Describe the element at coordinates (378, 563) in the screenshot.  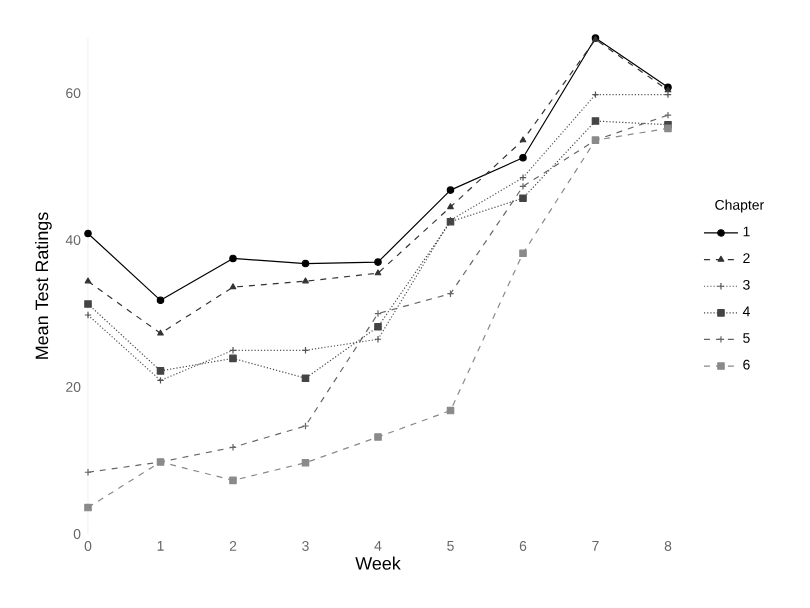
I see `x-axis-title: Week` at that location.